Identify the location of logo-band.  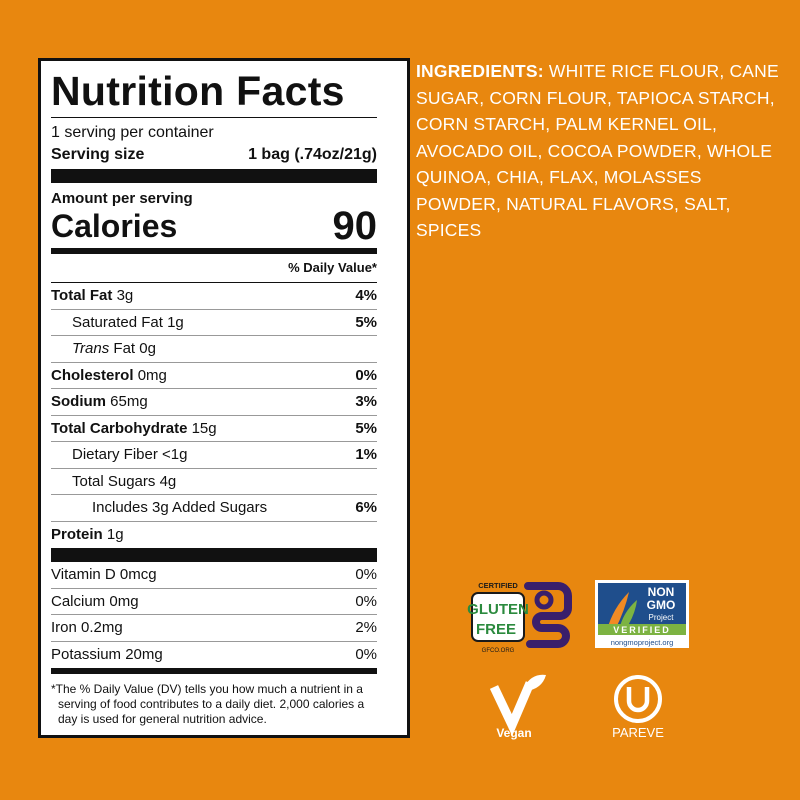
(642, 629).